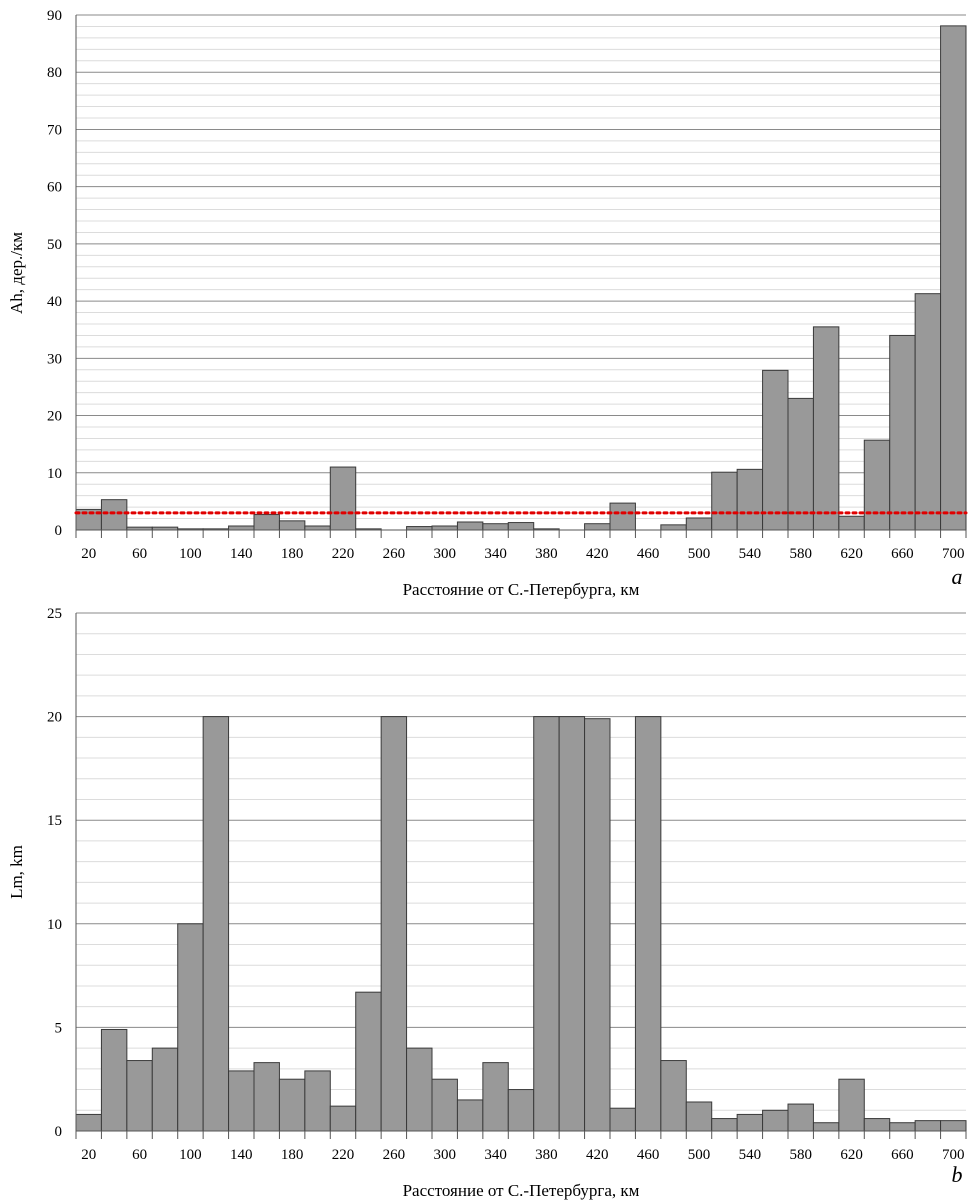  I want to click on chart-a-x-tick-label: 140, so click(241, 554).